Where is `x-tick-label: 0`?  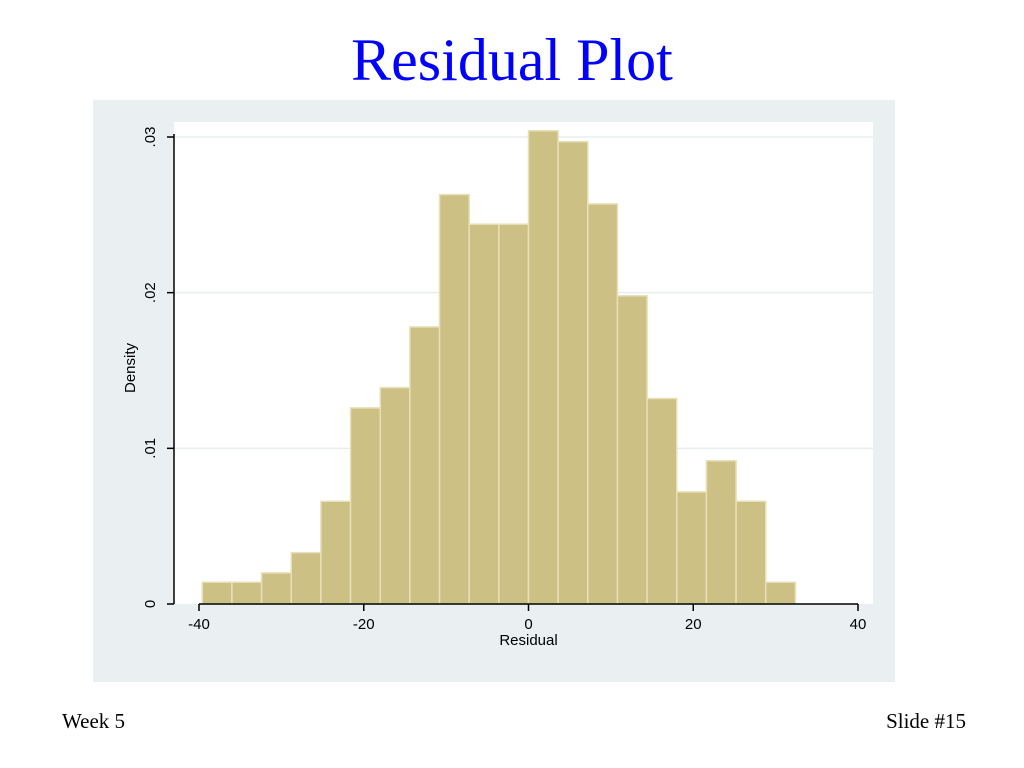
x-tick-label: 0 is located at coordinates (528, 624).